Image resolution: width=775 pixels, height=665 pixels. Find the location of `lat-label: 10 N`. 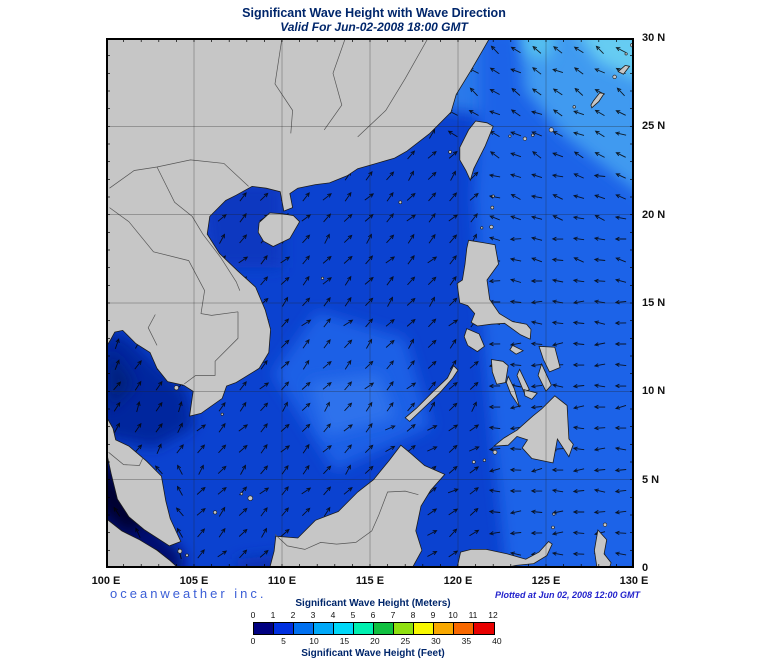

lat-label: 10 N is located at coordinates (654, 391).